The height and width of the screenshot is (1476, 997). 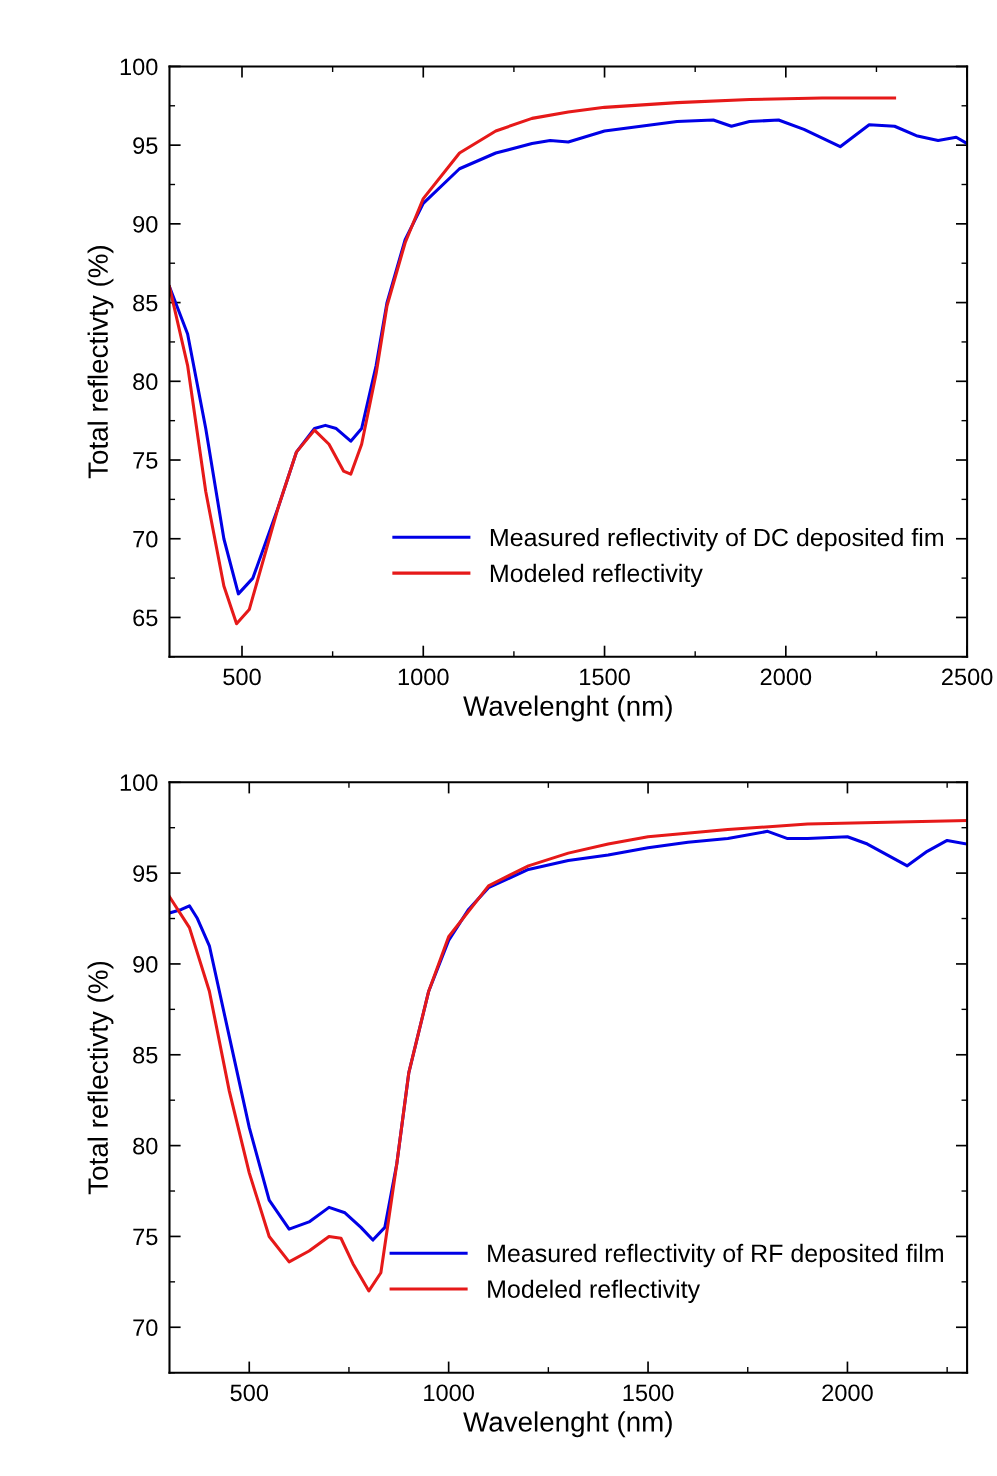 I want to click on legend-label: Measured reflectivity of RF deposited film, so click(x=715, y=1255).